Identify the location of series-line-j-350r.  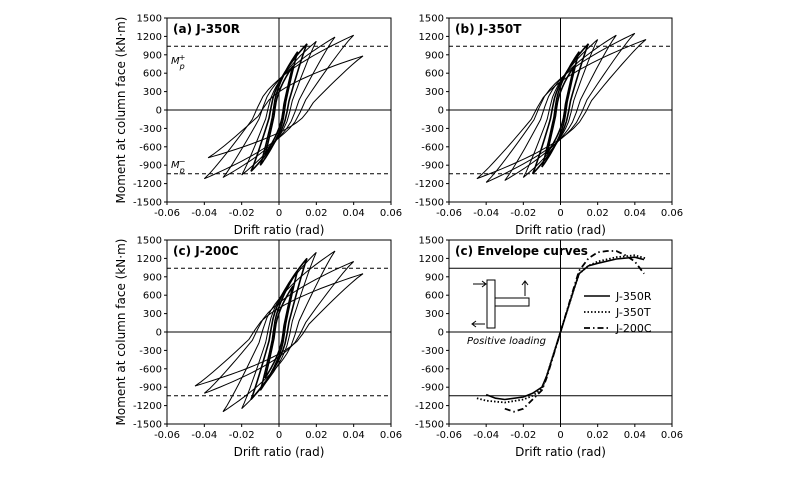
(565, 328).